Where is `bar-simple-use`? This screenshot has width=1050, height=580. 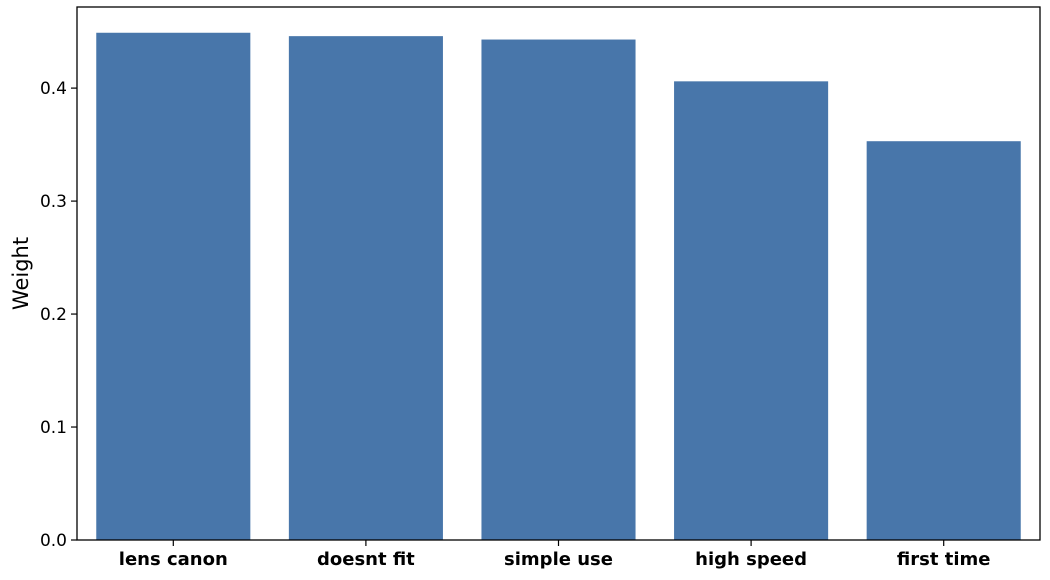 bar-simple-use is located at coordinates (558, 289).